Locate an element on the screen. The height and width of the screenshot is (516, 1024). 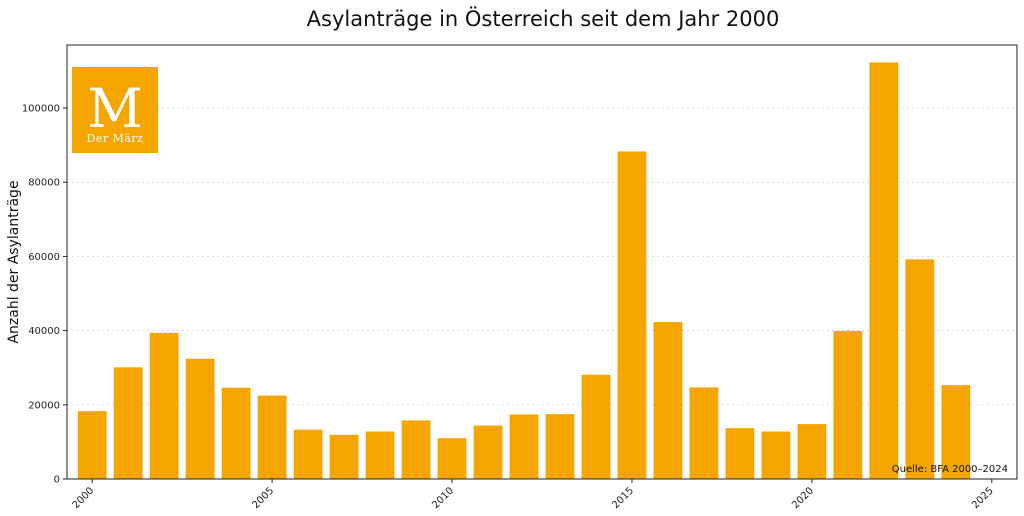
bar-2006 is located at coordinates (308, 454).